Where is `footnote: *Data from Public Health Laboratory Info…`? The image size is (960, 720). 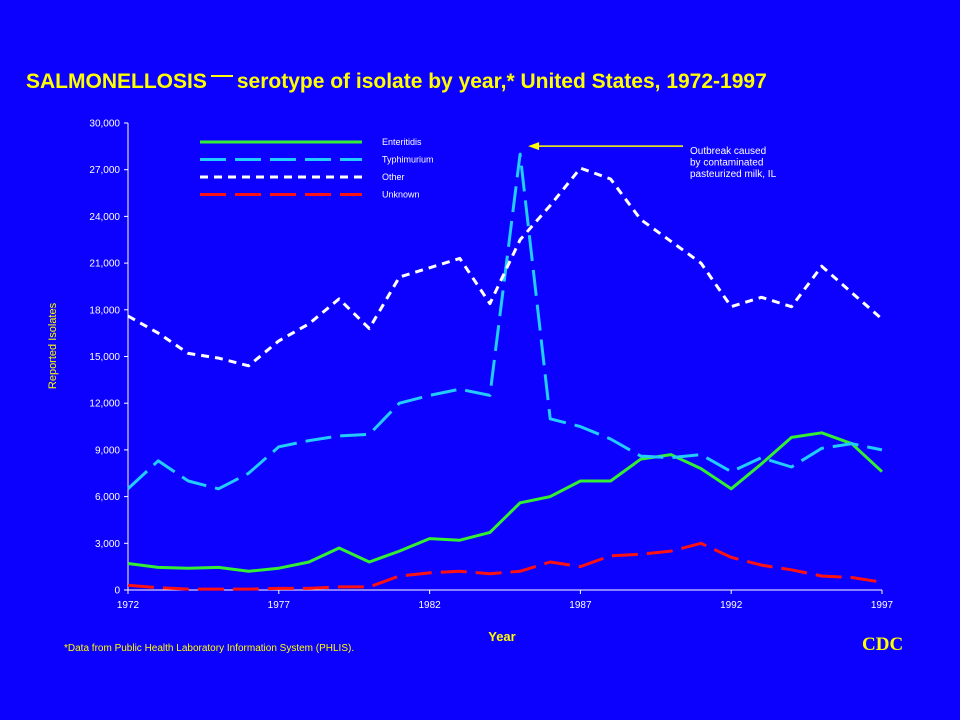
footnote: *Data from Public Health Laboratory Info… is located at coordinates (209, 648).